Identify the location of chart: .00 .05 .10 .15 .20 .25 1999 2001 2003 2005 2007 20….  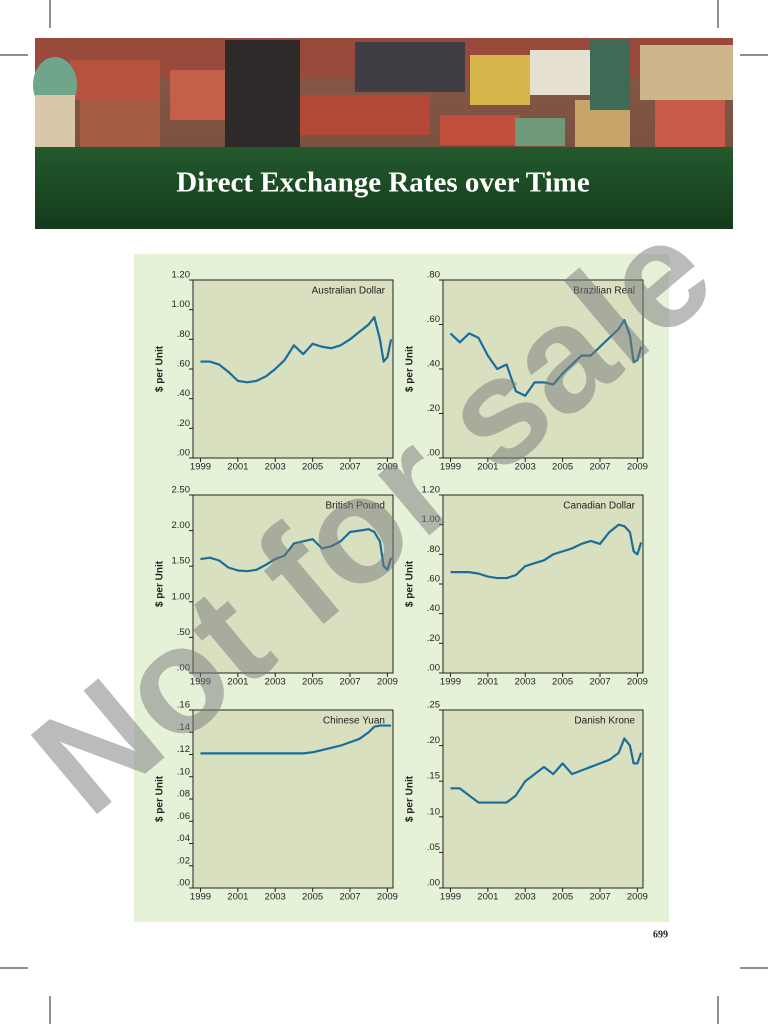
(526, 801).